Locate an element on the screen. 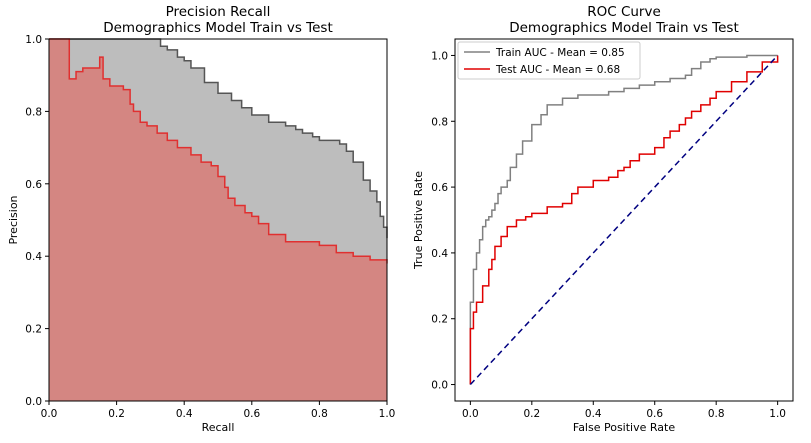 The width and height of the screenshot is (811, 443). roc-ytick-label: 0.6 is located at coordinates (439, 188).